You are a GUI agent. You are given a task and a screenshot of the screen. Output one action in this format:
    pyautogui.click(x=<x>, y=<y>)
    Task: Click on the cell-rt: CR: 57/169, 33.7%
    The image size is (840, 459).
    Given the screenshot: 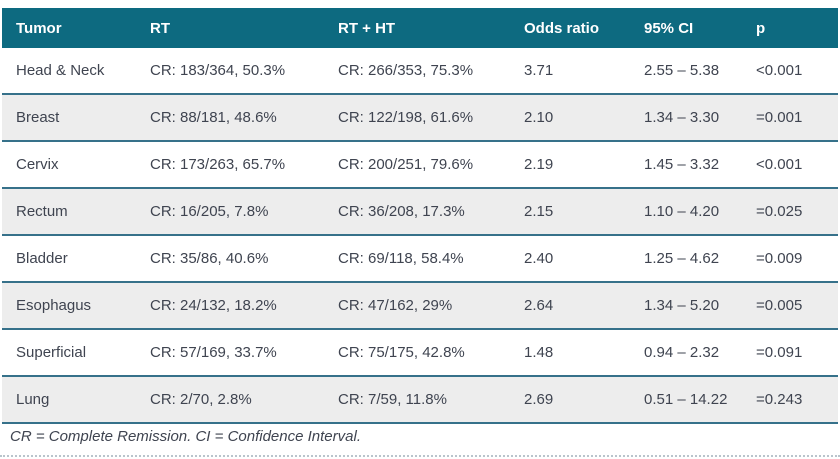 What is the action you would take?
    pyautogui.click(x=230, y=353)
    